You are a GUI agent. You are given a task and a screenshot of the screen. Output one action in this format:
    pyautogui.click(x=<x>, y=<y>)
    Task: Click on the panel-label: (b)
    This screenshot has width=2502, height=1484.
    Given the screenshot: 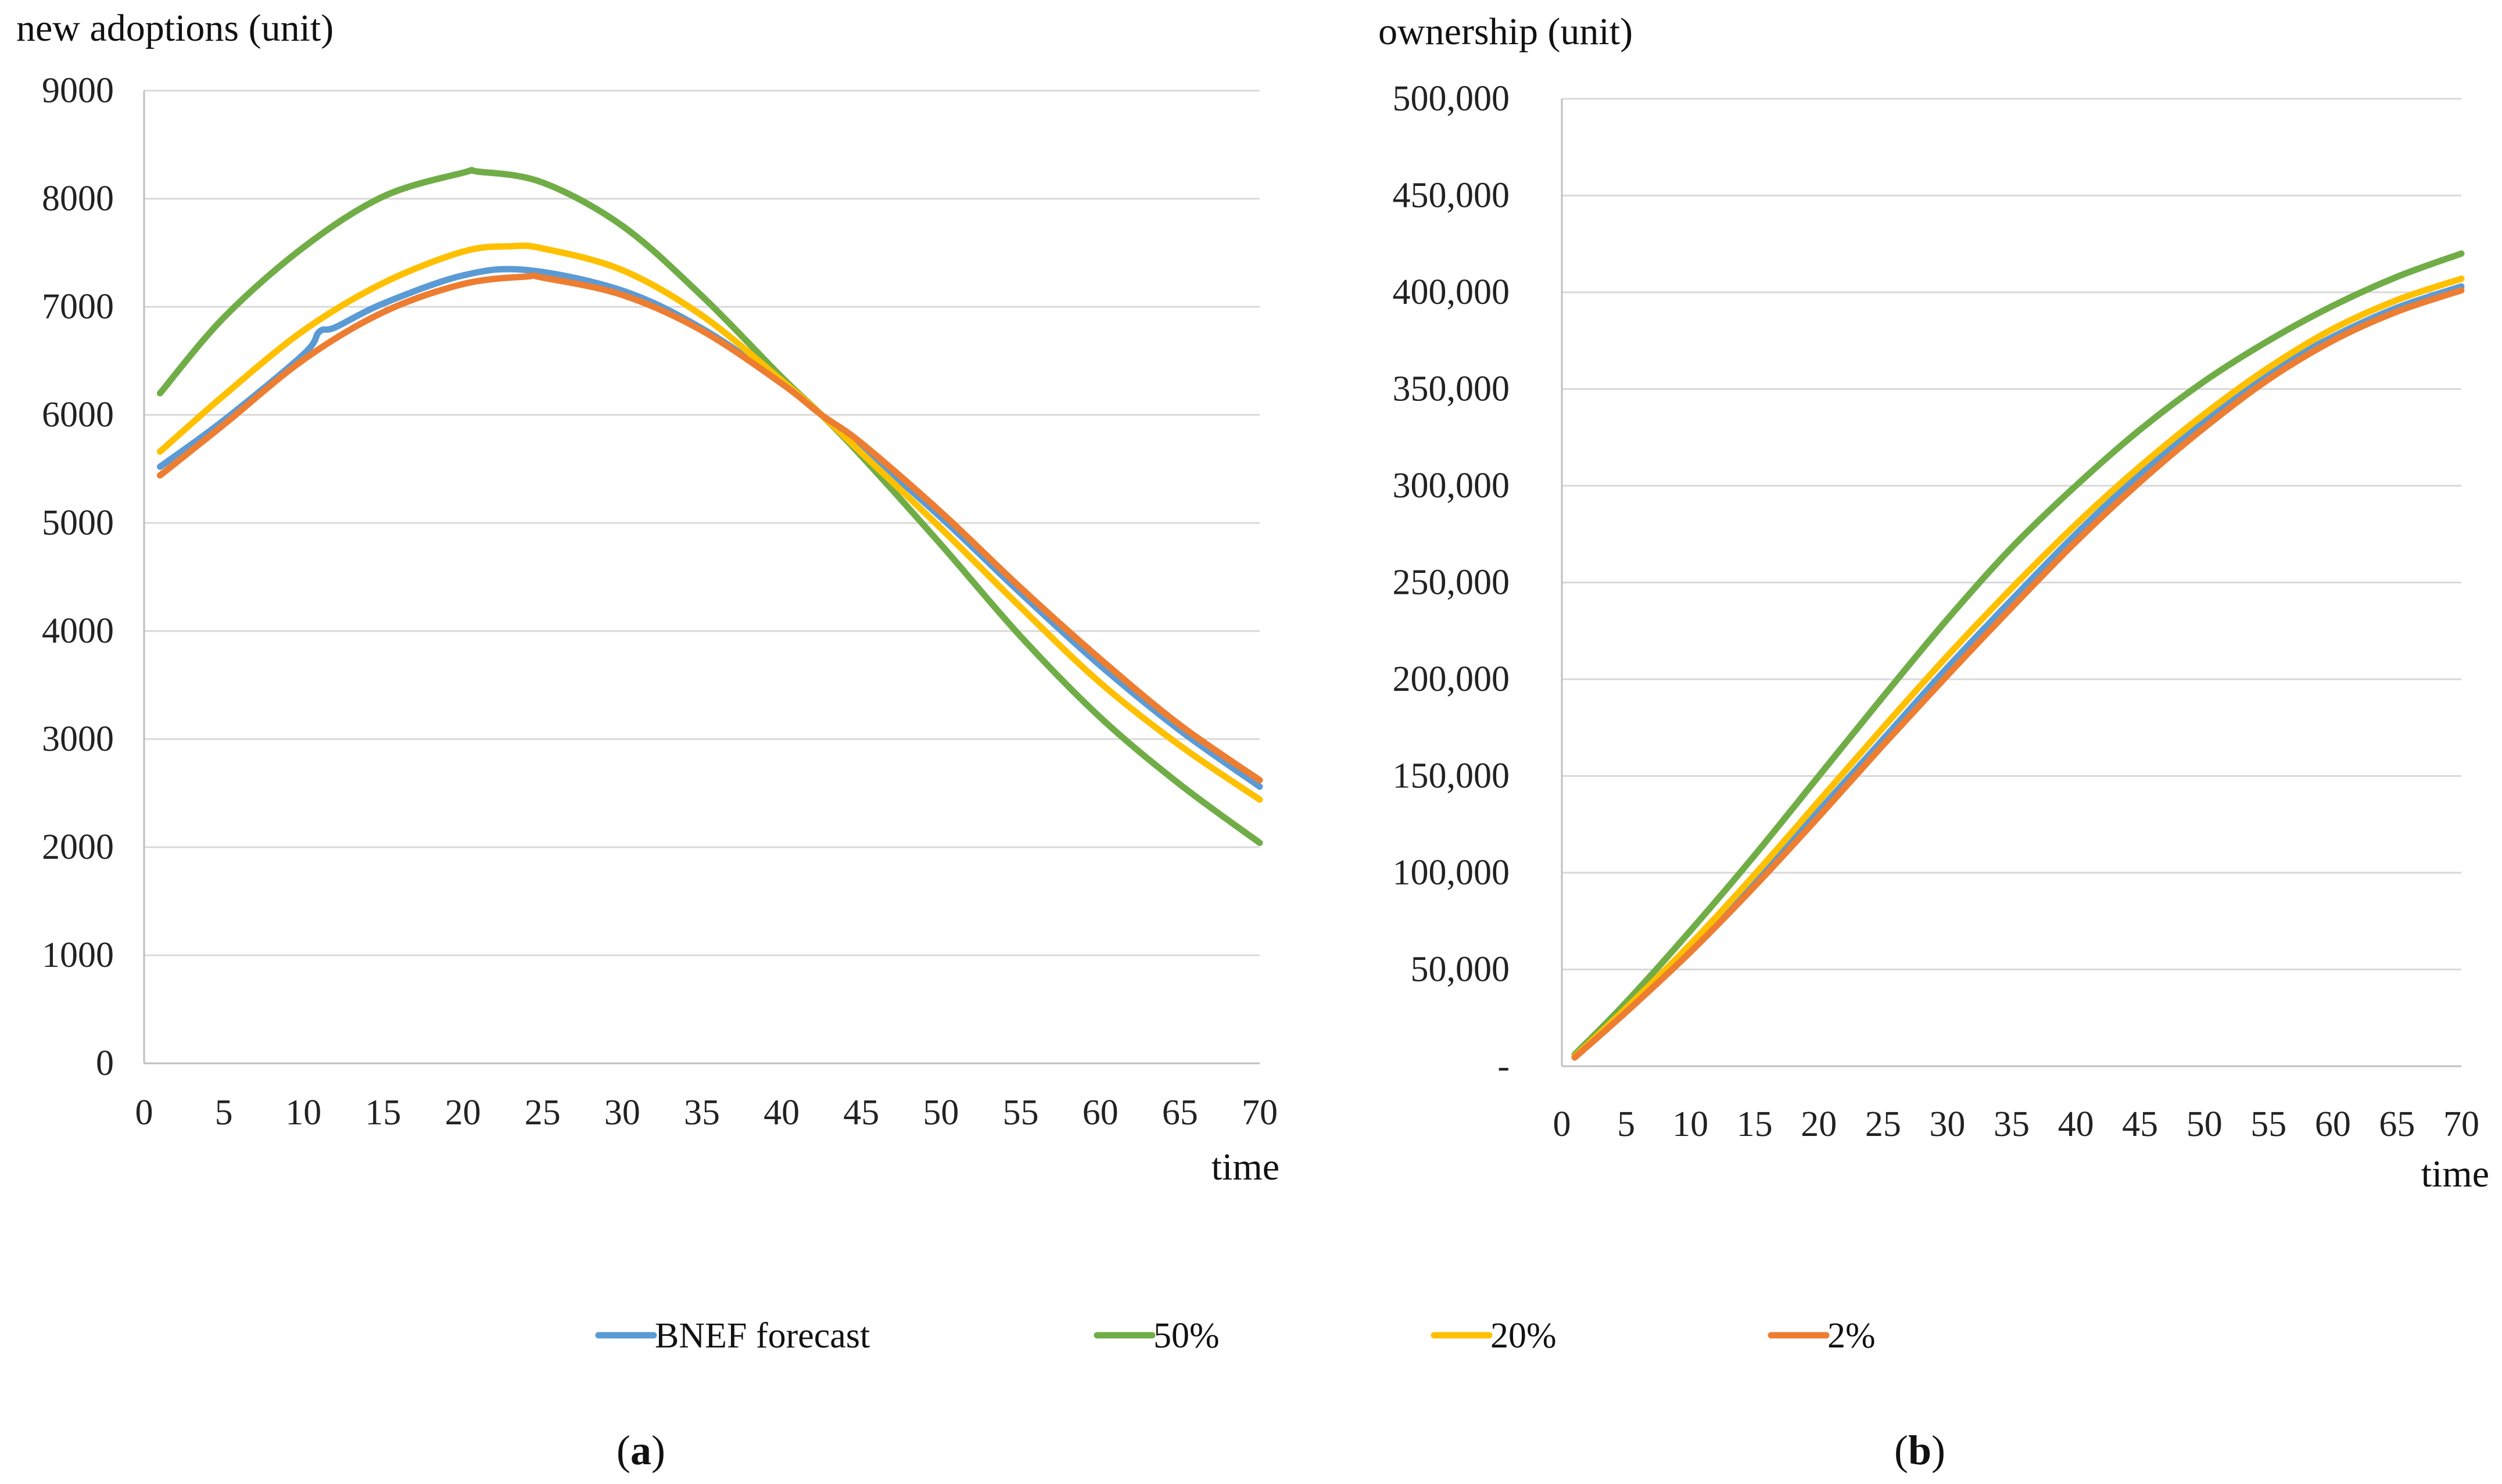 What is the action you would take?
    pyautogui.click(x=1919, y=1450)
    